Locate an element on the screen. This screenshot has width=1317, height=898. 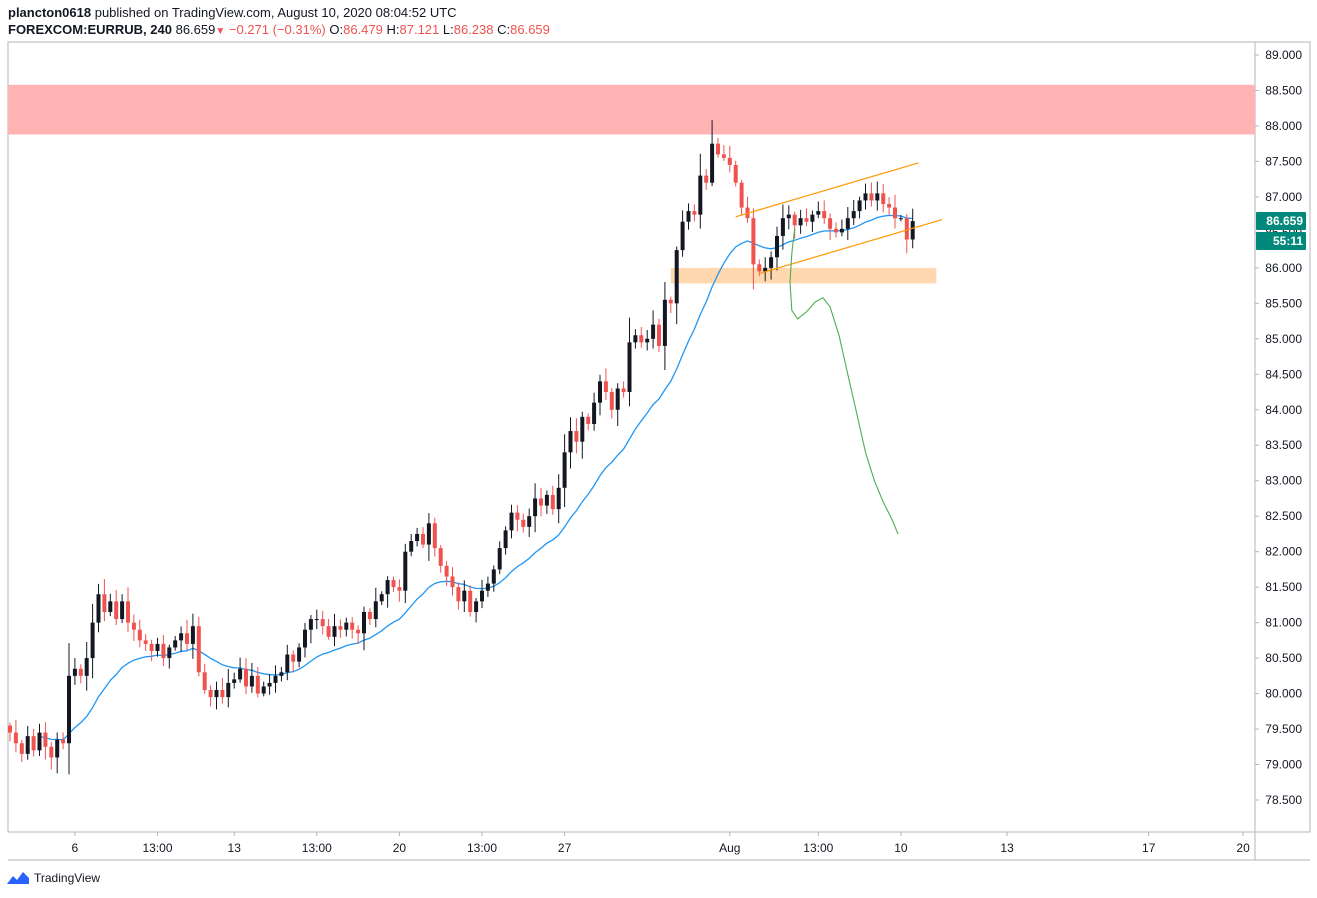
support-zone is located at coordinates (803, 275).